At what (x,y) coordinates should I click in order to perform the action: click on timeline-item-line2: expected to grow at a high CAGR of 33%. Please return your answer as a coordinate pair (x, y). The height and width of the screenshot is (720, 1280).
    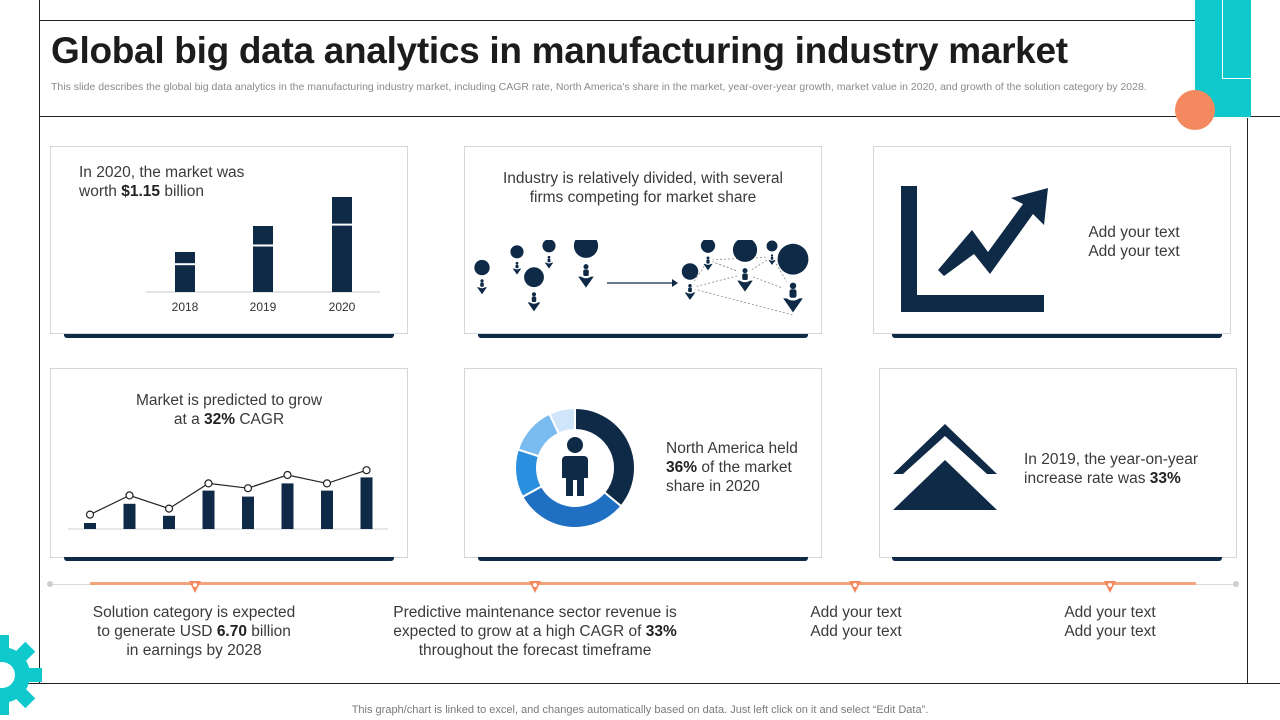
    Looking at the image, I should click on (535, 631).